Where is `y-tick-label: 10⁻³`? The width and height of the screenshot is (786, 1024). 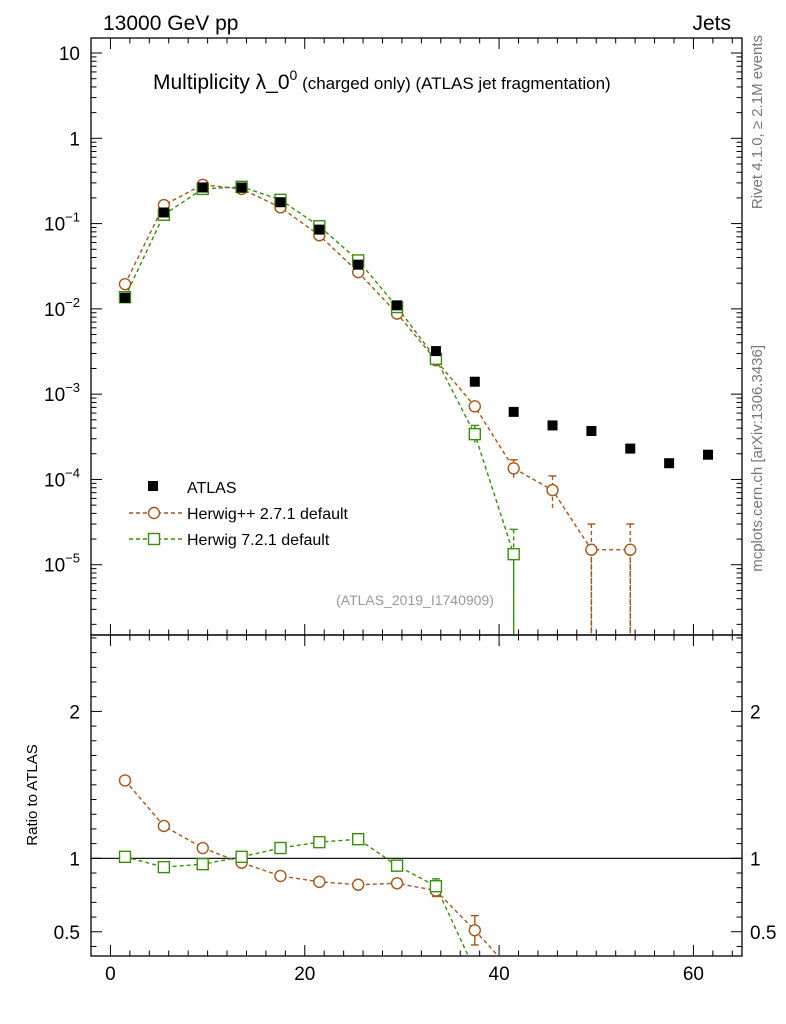 y-tick-label: 10⁻³ is located at coordinates (62, 393).